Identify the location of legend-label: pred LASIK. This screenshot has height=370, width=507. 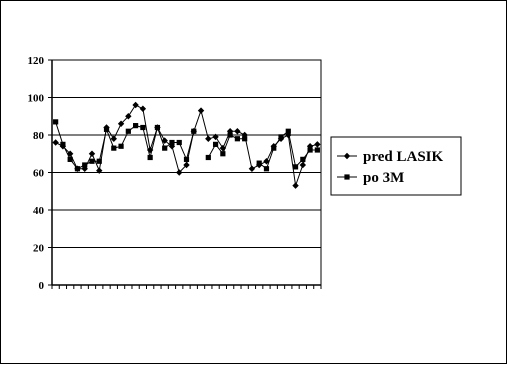
(403, 157).